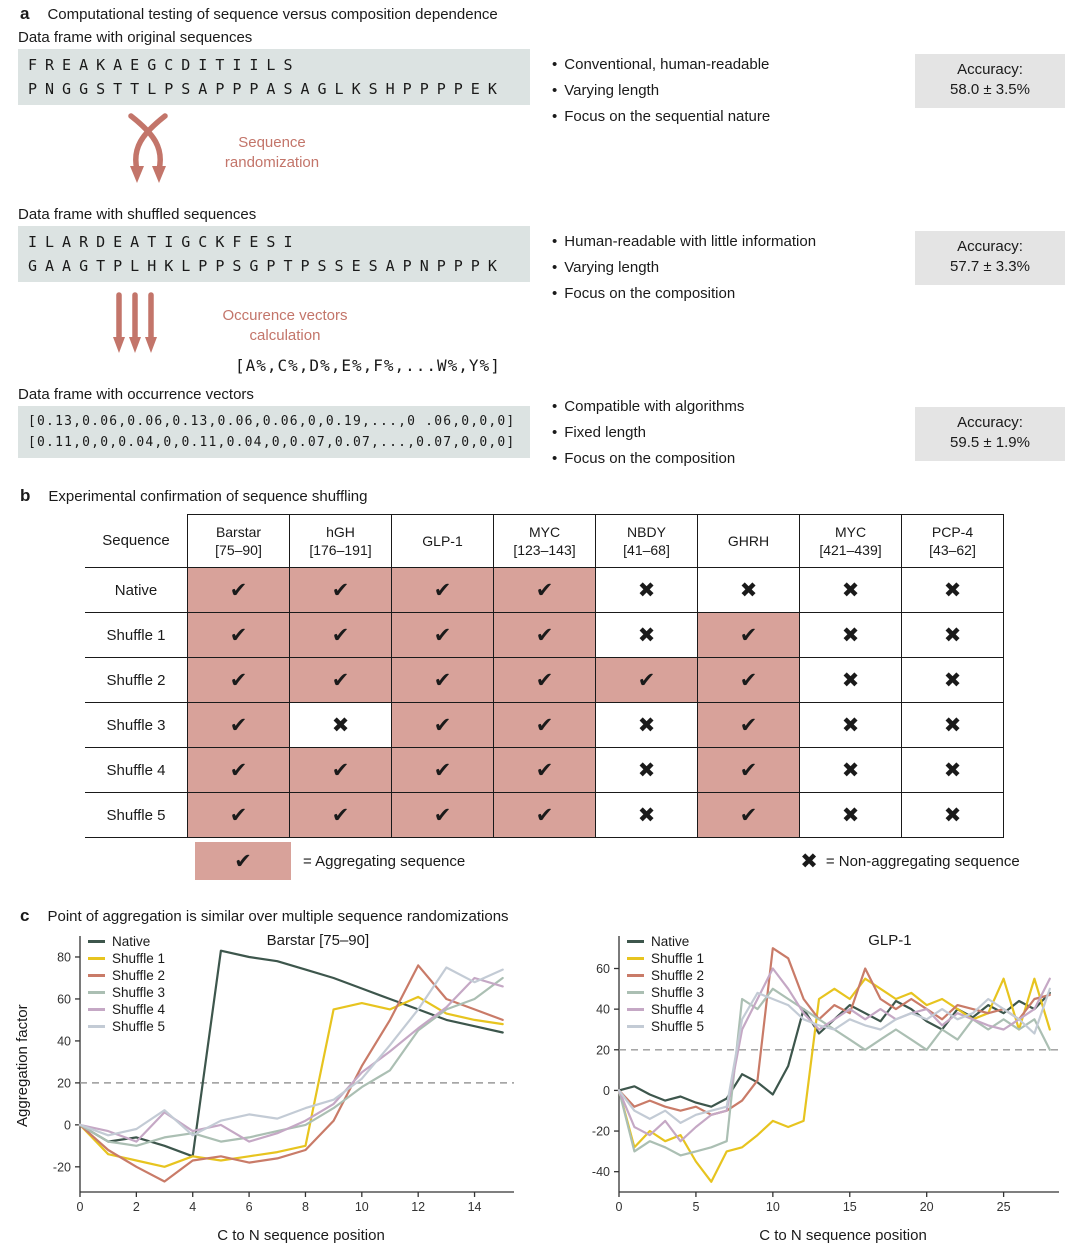 The image size is (1080, 1255). What do you see at coordinates (266, 89) in the screenshot?
I see `sequence-line: PNGGSTTLPSAPPPASAGLKSHPPPPEK` at bounding box center [266, 89].